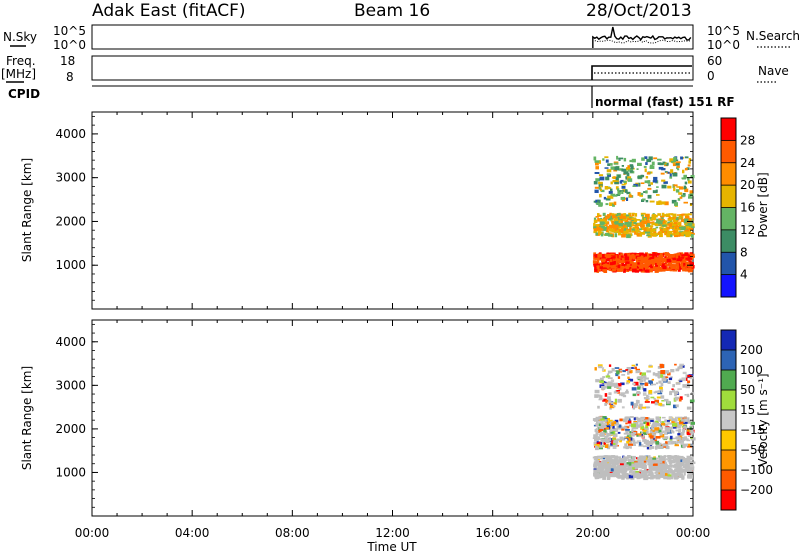 The image size is (800, 554). What do you see at coordinates (728, 440) in the screenshot?
I see `velocity-colorbar-swatch` at bounding box center [728, 440].